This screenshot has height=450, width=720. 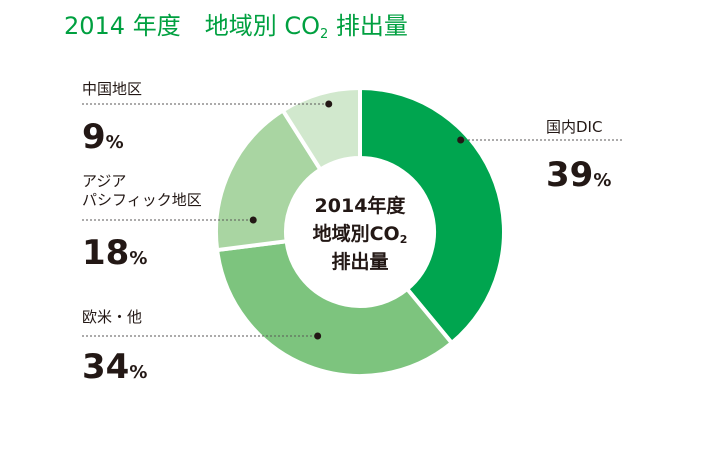 I want to click on center-label-line2: 地域別CO2, so click(x=360, y=234).